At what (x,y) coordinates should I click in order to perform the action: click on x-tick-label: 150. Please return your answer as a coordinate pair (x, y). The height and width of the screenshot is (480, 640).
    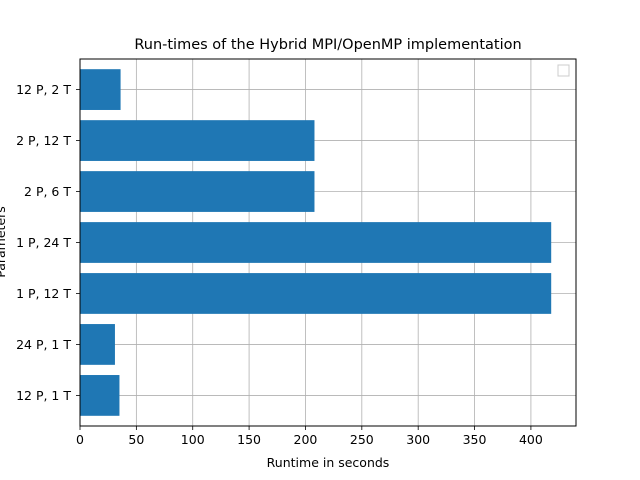
    Looking at the image, I should click on (249, 439).